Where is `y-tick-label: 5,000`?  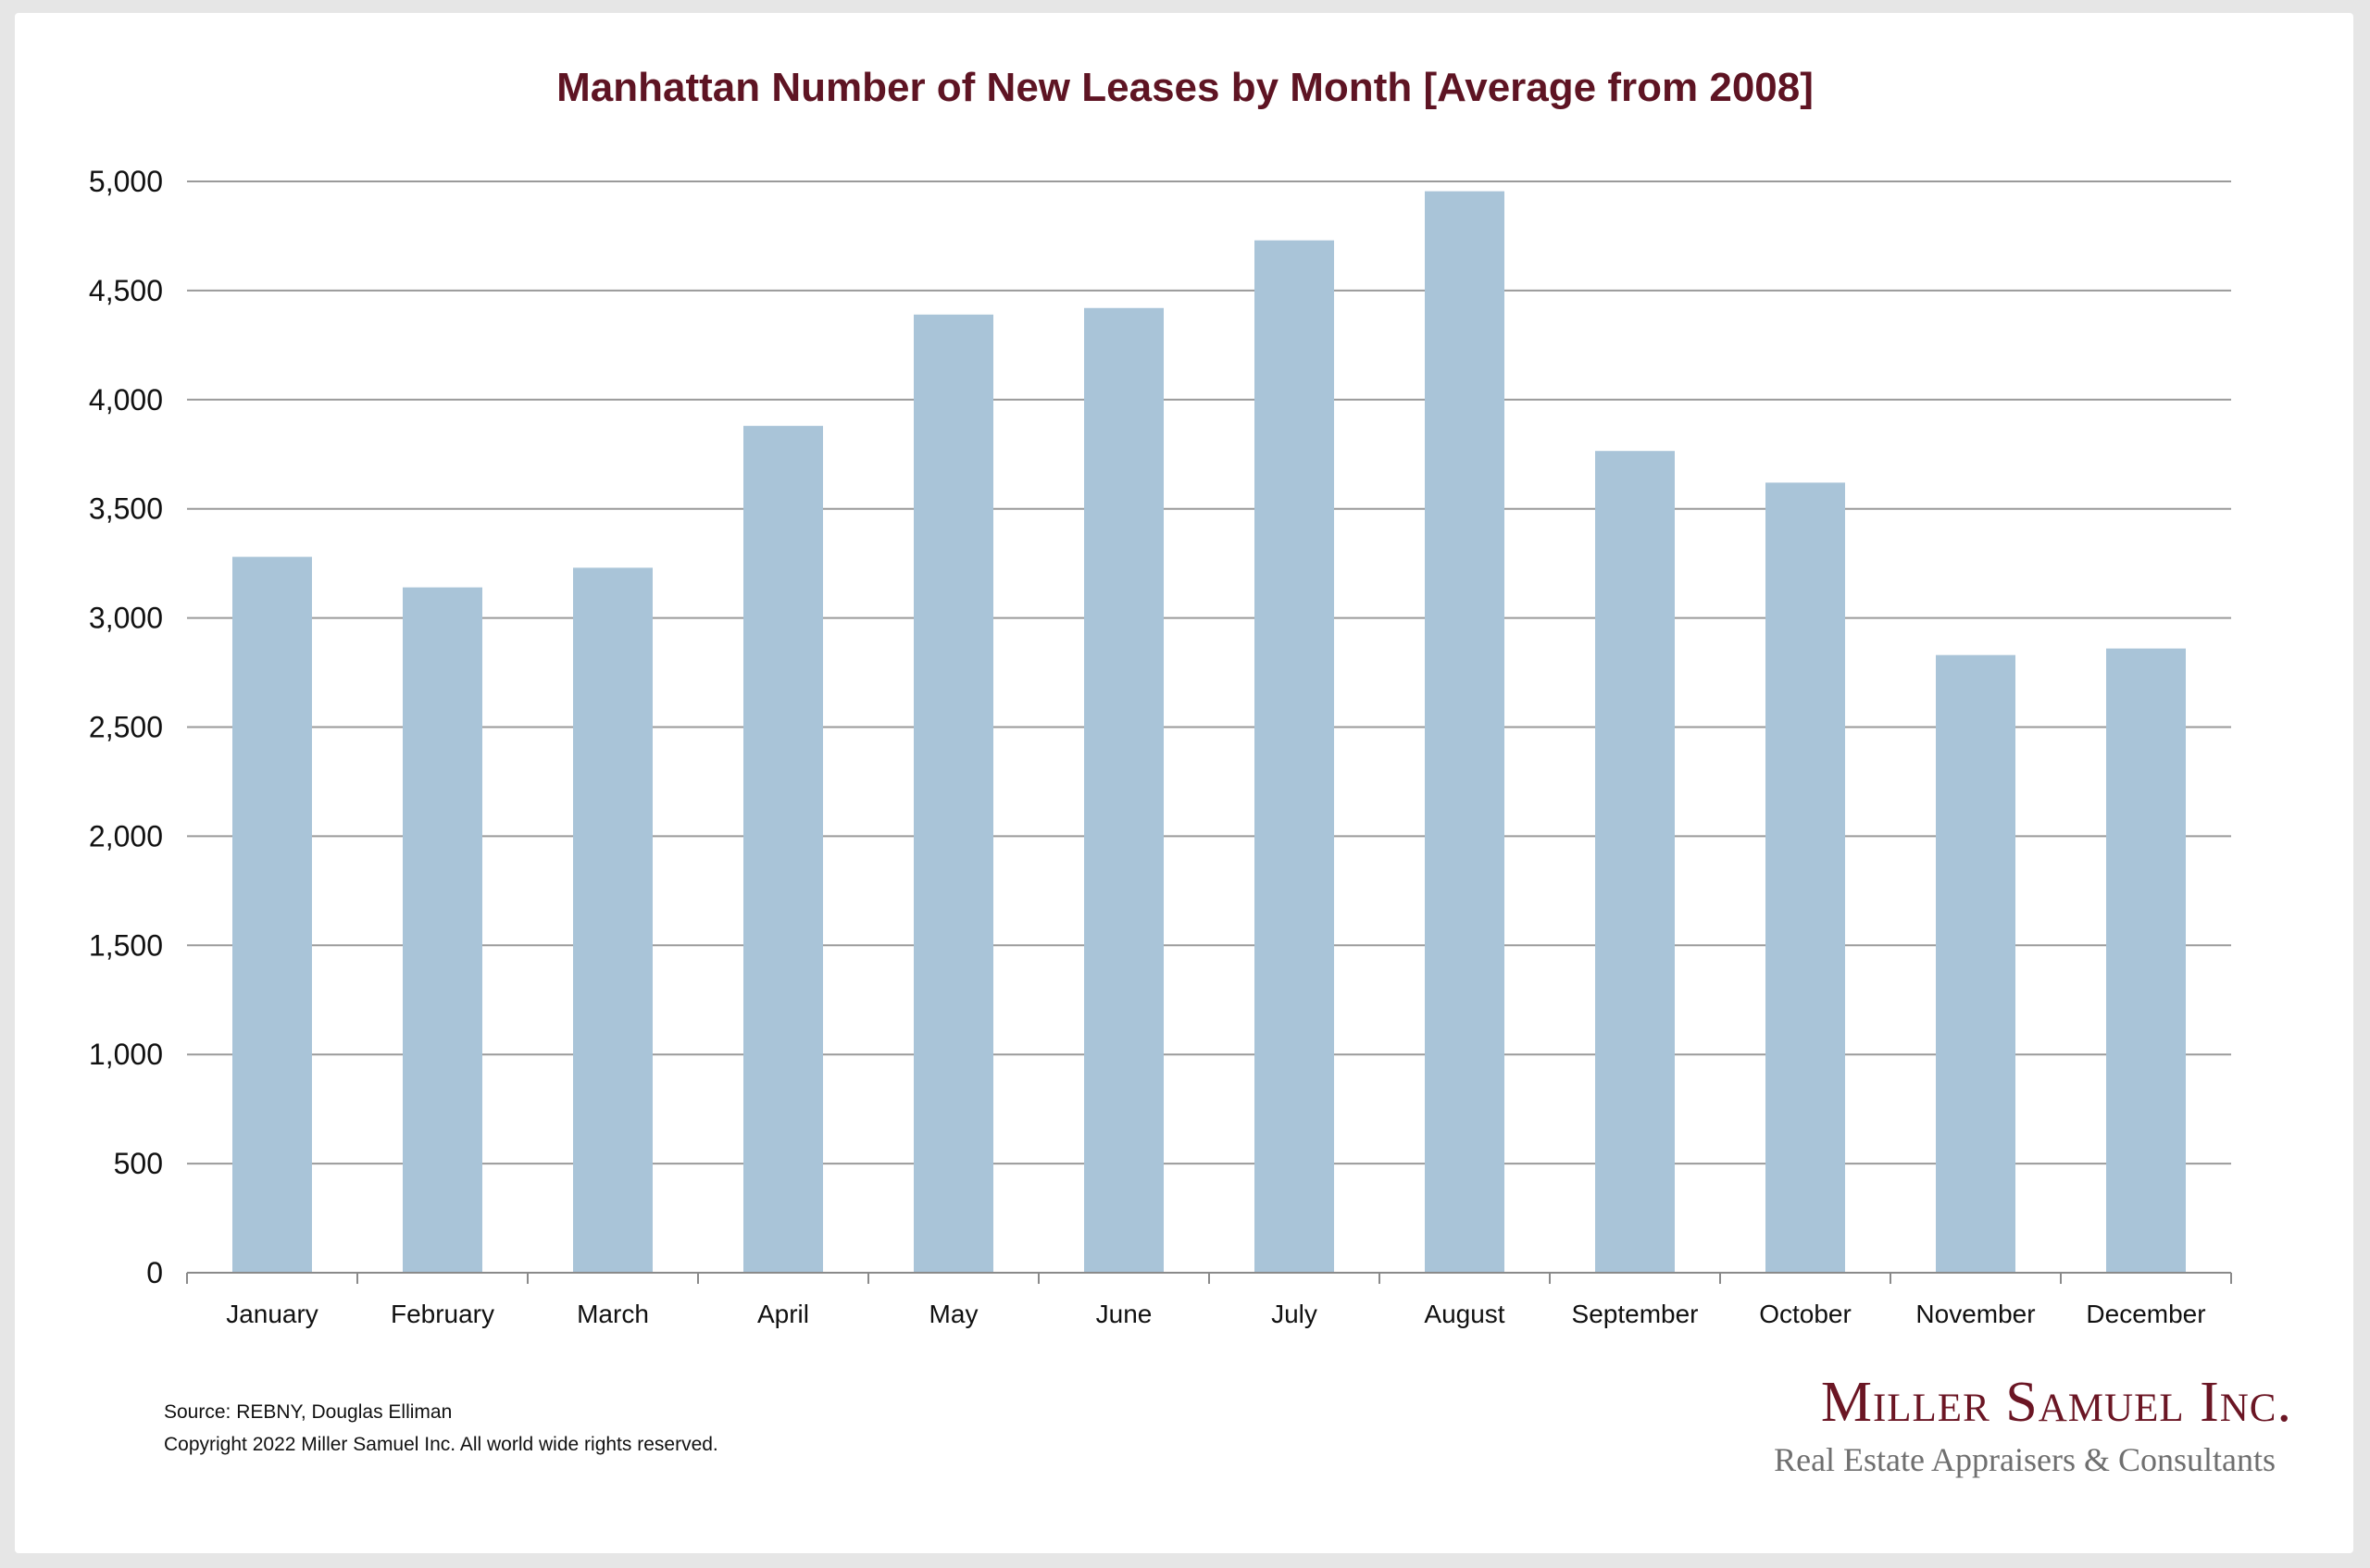 y-tick-label: 5,000 is located at coordinates (126, 181).